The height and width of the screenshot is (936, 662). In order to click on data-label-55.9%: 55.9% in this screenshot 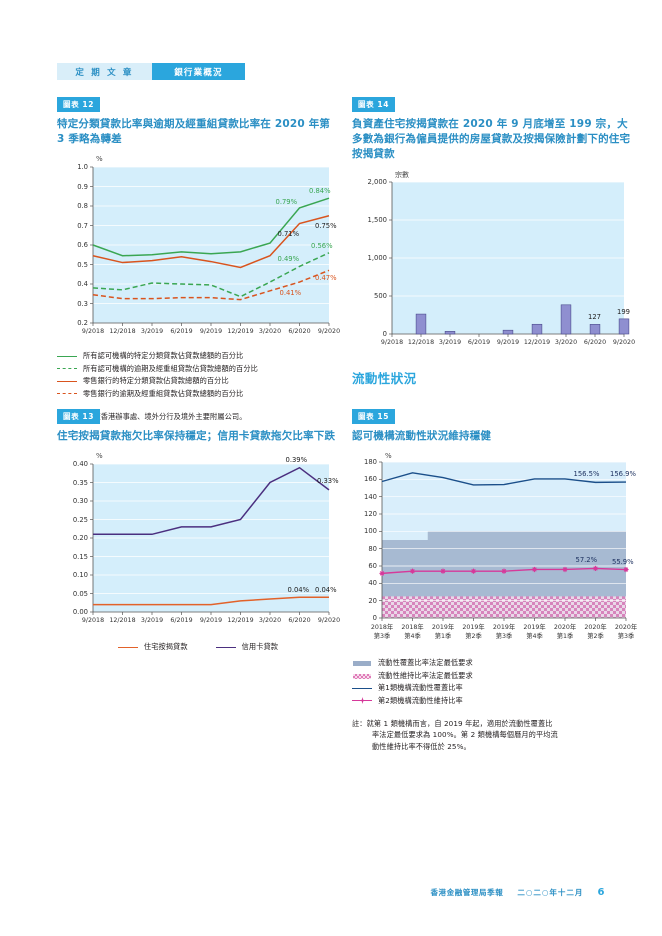, I will do `click(623, 561)`.